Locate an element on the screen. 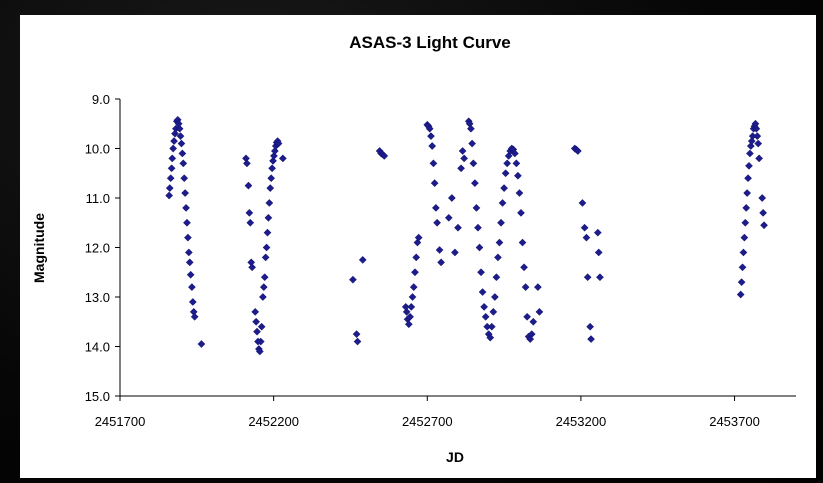  x-tick-label: 2453700 is located at coordinates (734, 421).